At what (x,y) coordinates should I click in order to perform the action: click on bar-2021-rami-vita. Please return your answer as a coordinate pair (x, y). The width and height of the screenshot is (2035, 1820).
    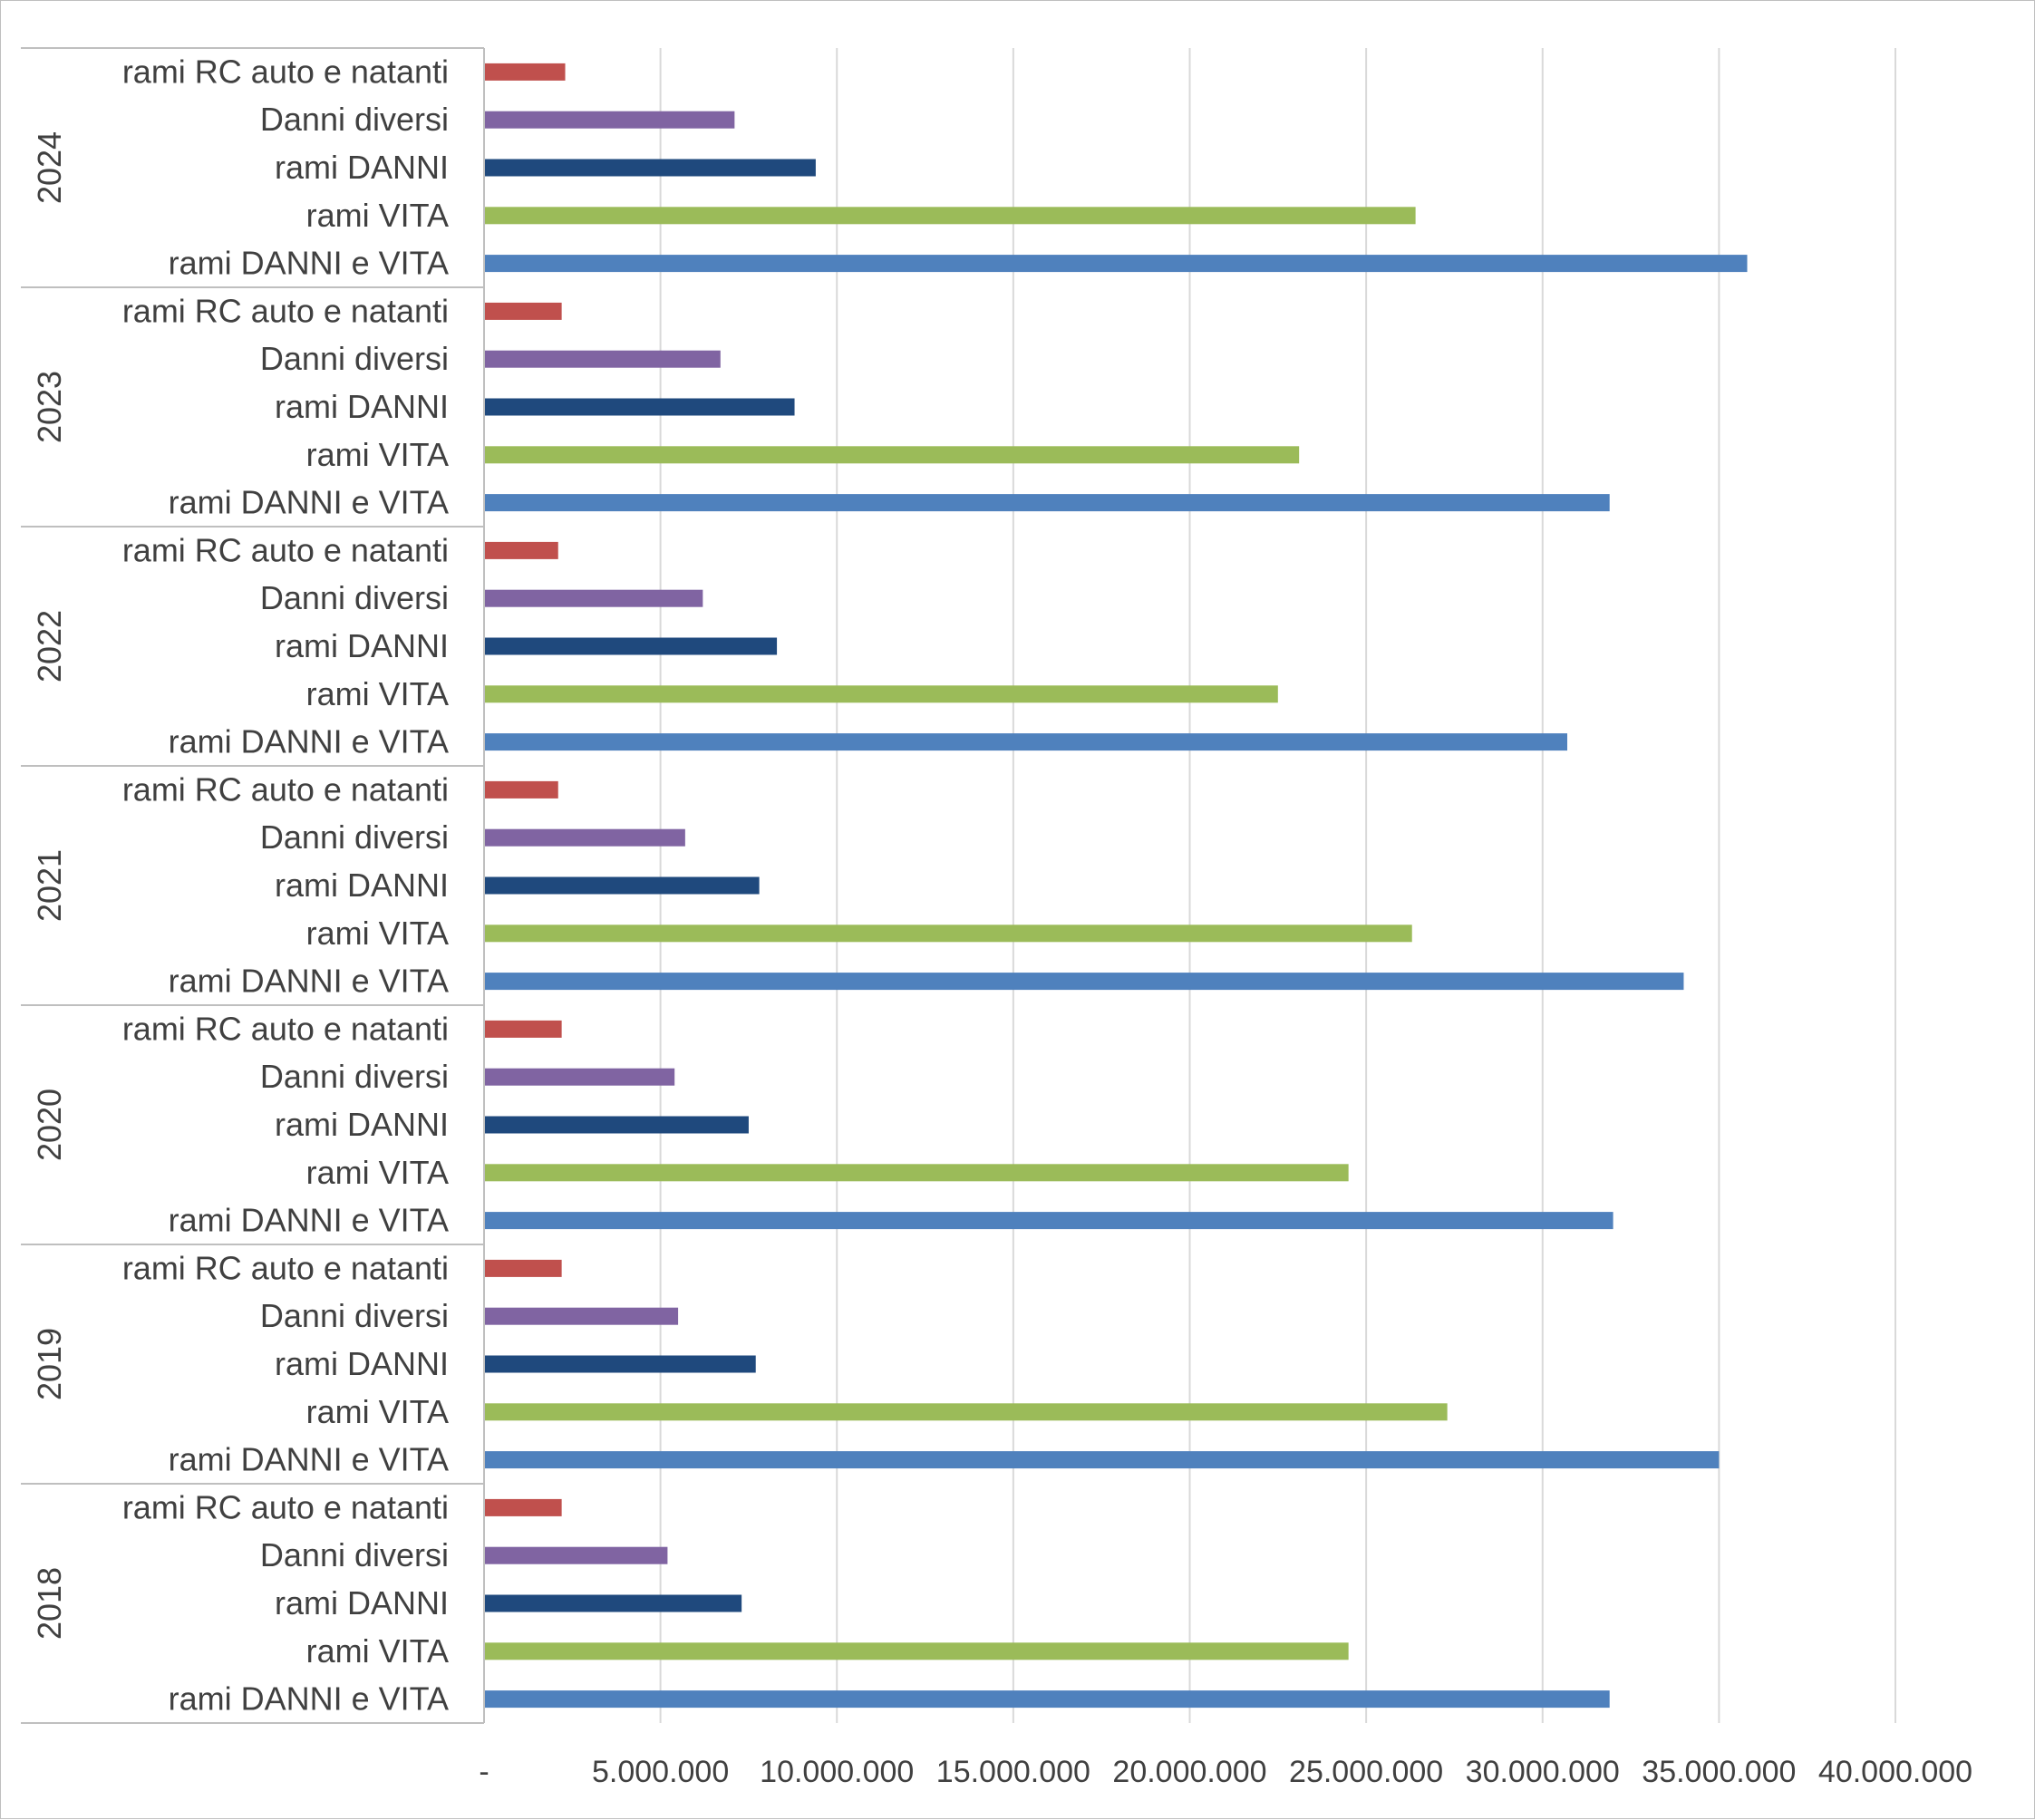
    Looking at the image, I should click on (948, 934).